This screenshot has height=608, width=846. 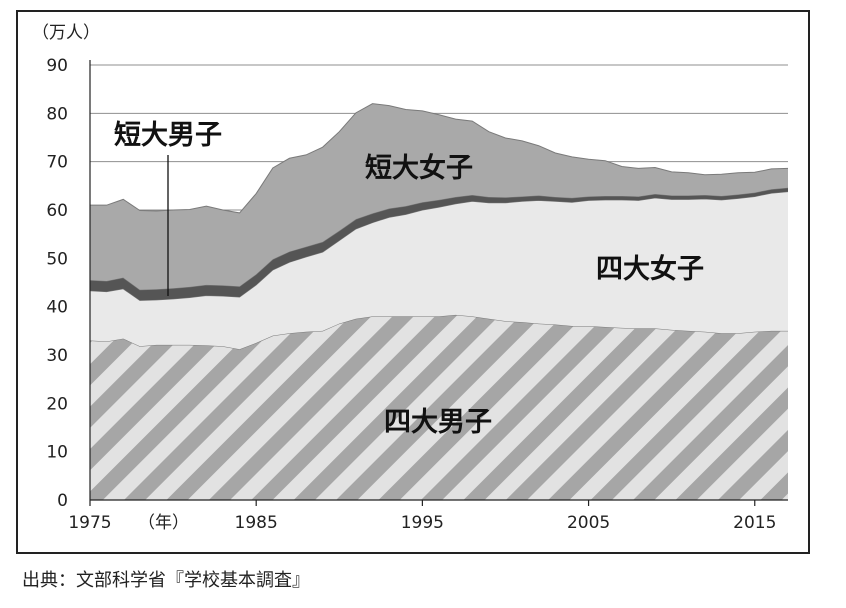 I want to click on y-tick-label-70: 70, so click(x=57, y=163).